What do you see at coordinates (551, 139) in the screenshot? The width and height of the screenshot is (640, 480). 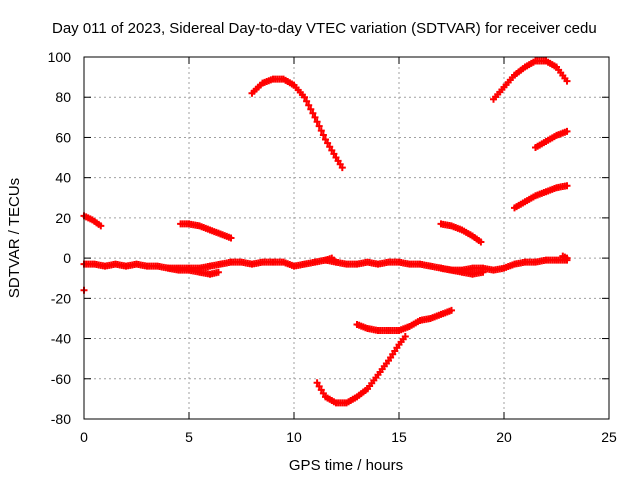 I see `series-s6` at bounding box center [551, 139].